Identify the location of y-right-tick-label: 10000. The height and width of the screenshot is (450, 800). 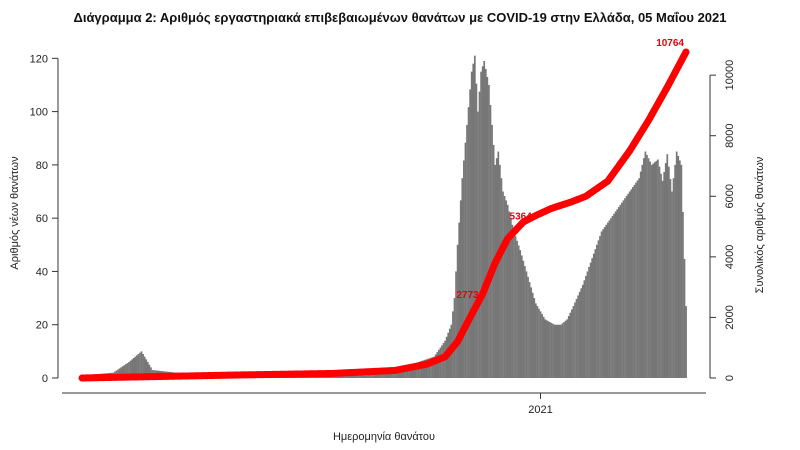
(730, 75).